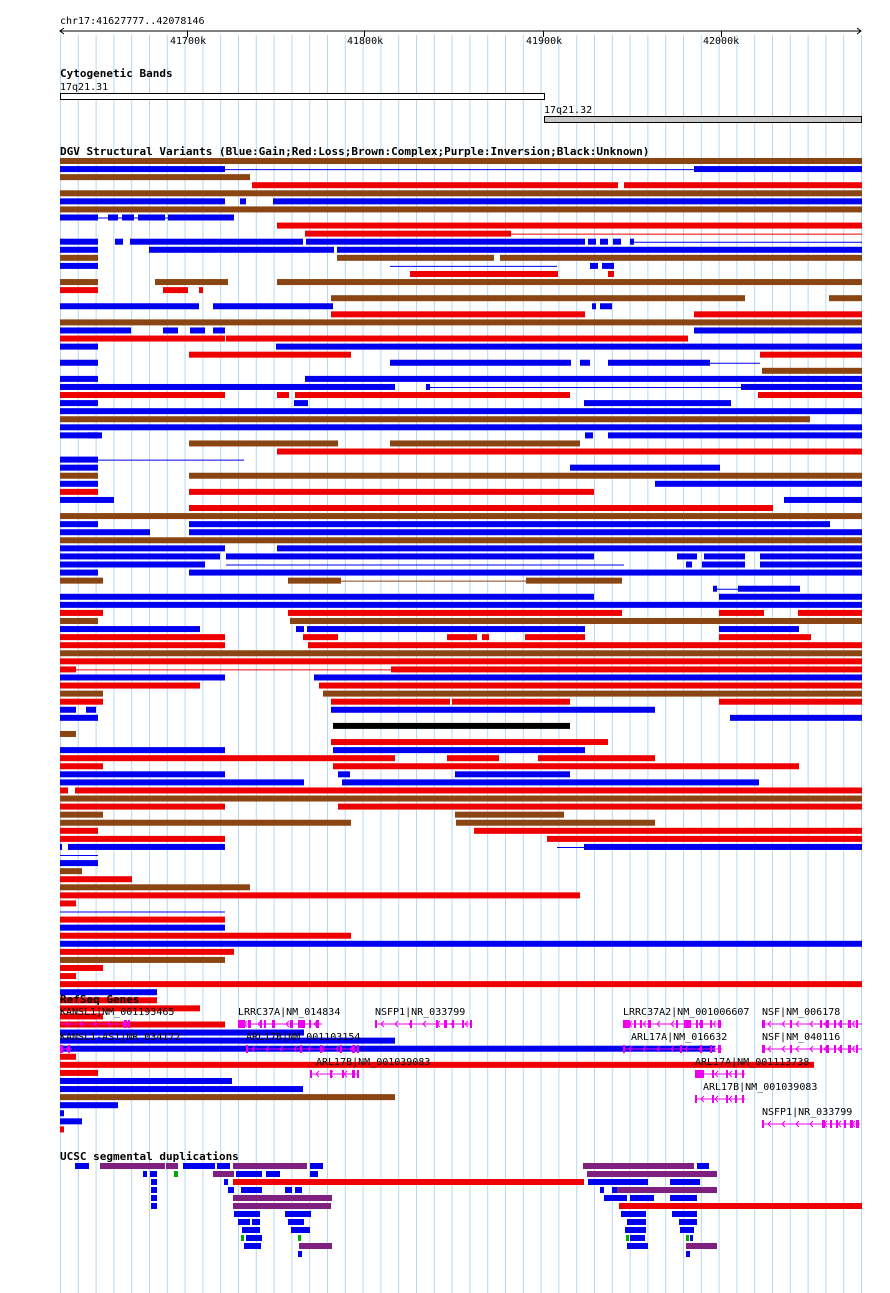 This screenshot has width=890, height=1293. I want to click on cytoband, so click(703, 119).